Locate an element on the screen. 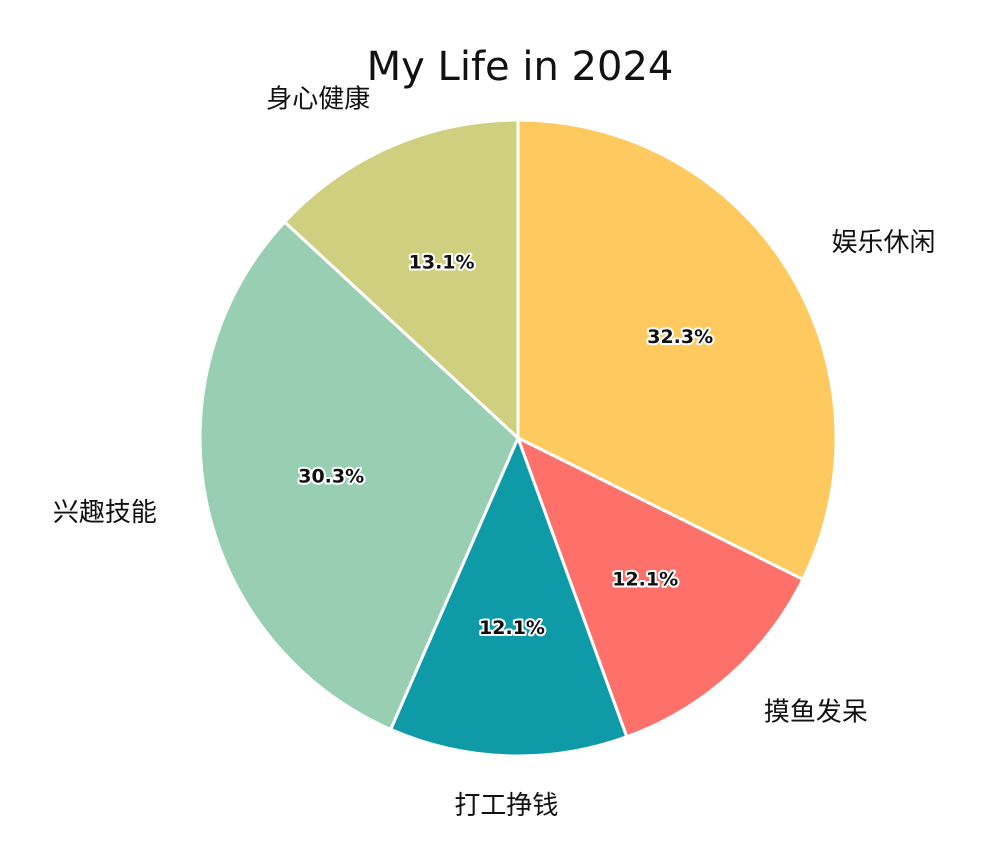 This screenshot has width=994, height=849. category-label-2: 摸鱼发呆 is located at coordinates (816, 713).